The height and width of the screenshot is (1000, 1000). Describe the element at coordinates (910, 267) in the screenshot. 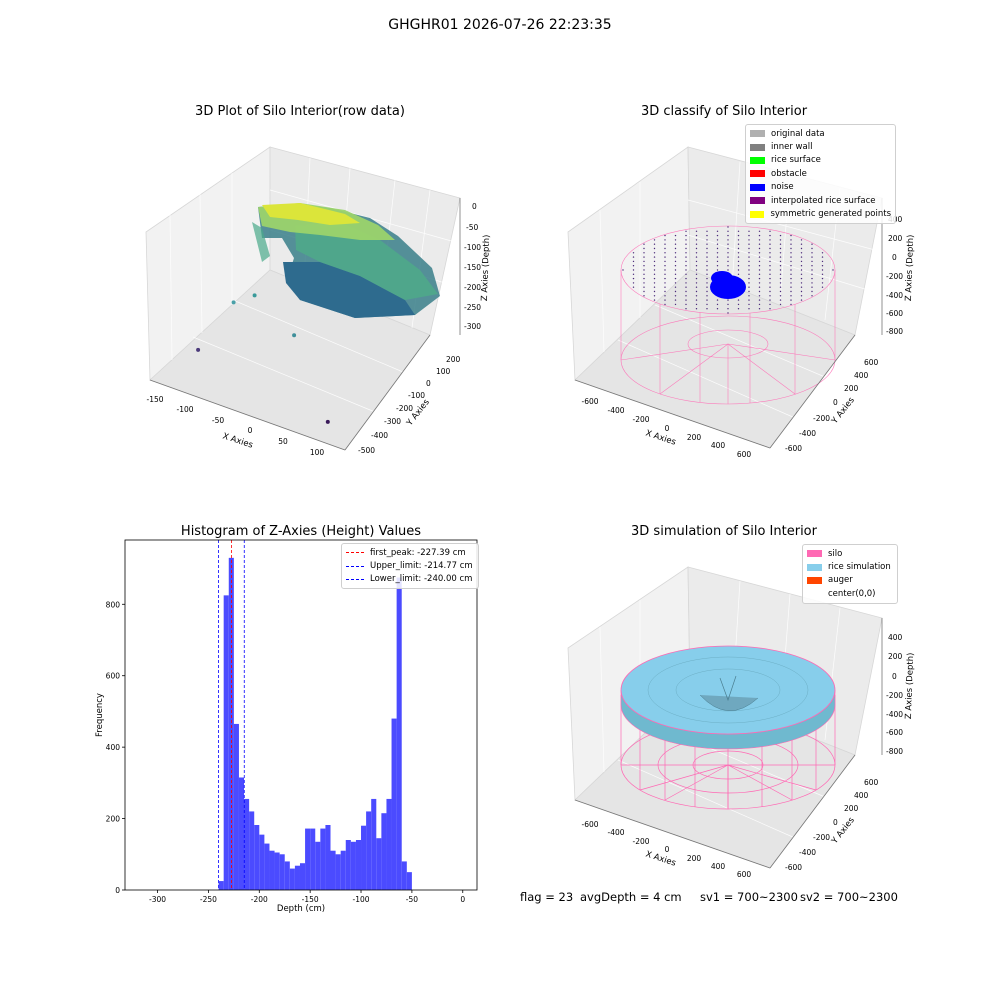

I see `chart2-zlabel: Z Axies (Depth)` at that location.